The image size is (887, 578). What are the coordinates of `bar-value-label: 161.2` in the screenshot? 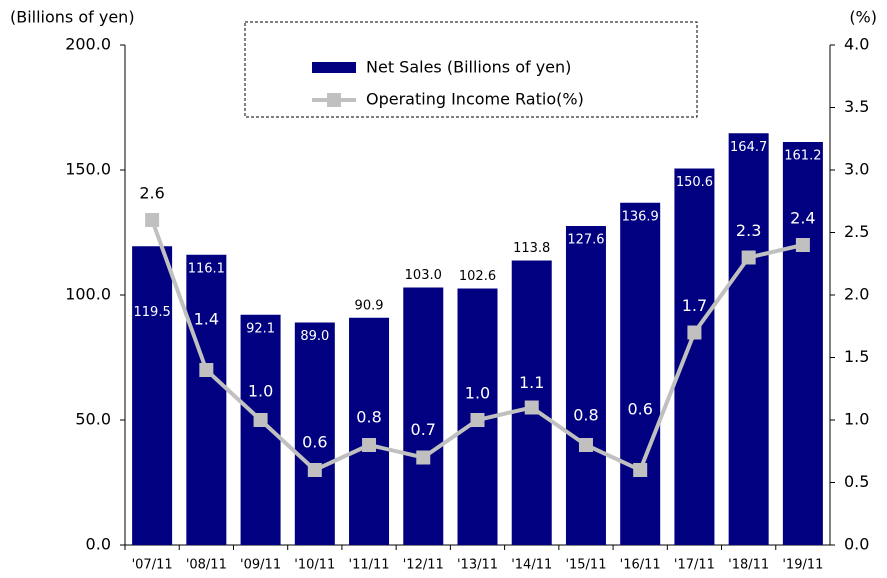 It's located at (802, 156).